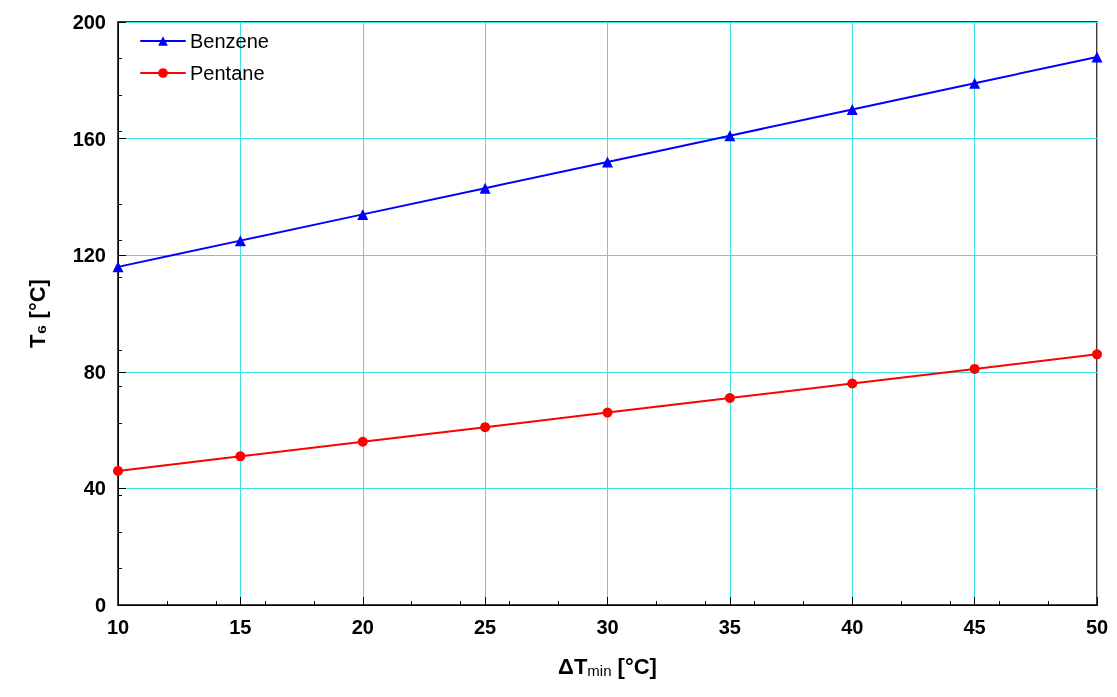 The height and width of the screenshot is (697, 1117). What do you see at coordinates (852, 627) in the screenshot?
I see `x-tick-label: 40` at bounding box center [852, 627].